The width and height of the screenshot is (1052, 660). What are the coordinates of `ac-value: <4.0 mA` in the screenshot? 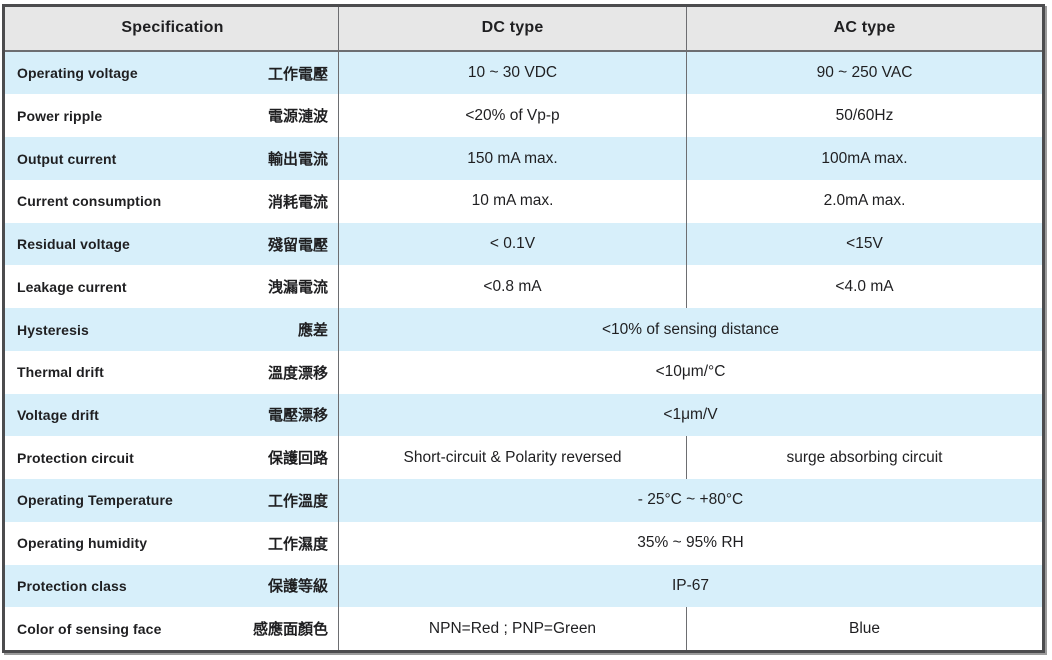 It's located at (864, 286).